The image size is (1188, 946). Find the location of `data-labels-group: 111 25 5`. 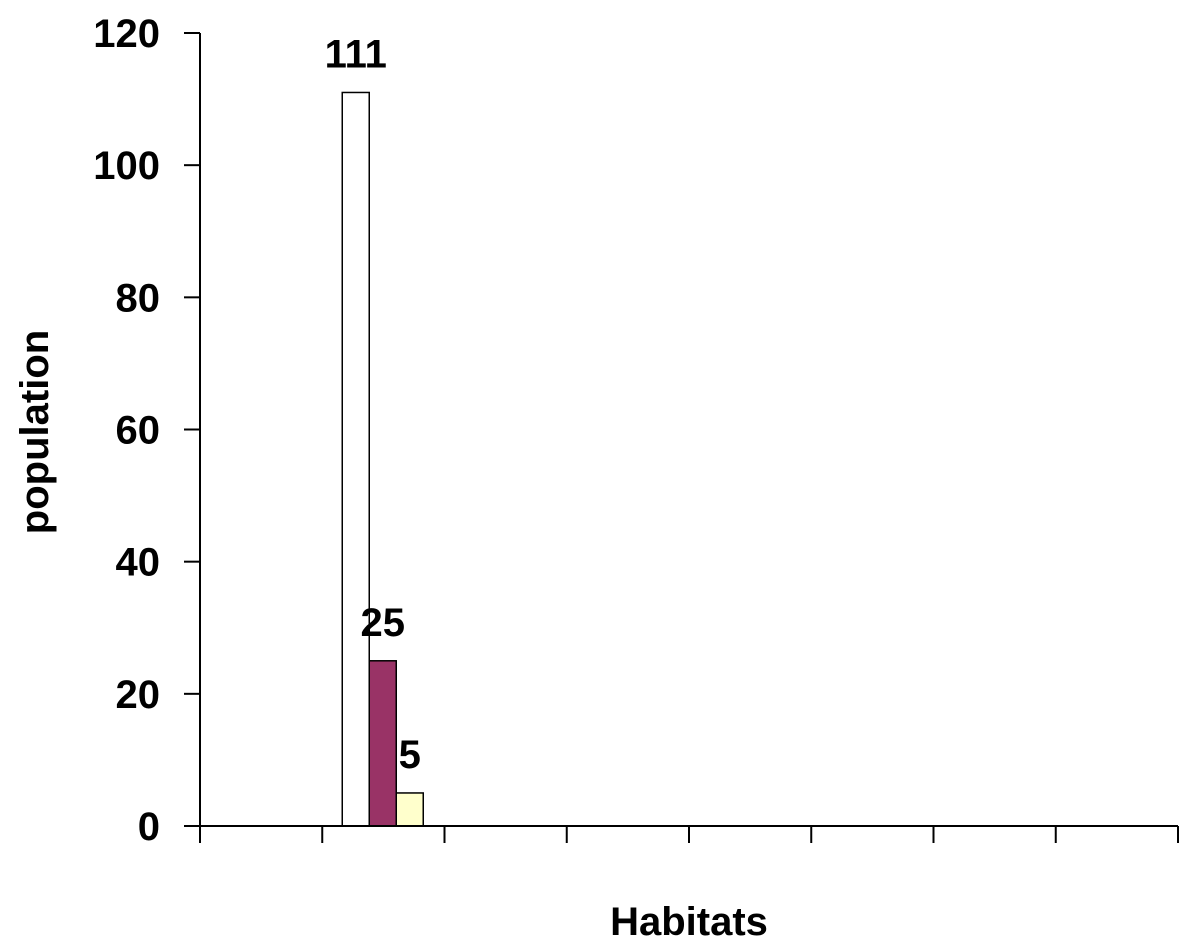

data-labels-group: 111 25 5 is located at coordinates (373, 404).